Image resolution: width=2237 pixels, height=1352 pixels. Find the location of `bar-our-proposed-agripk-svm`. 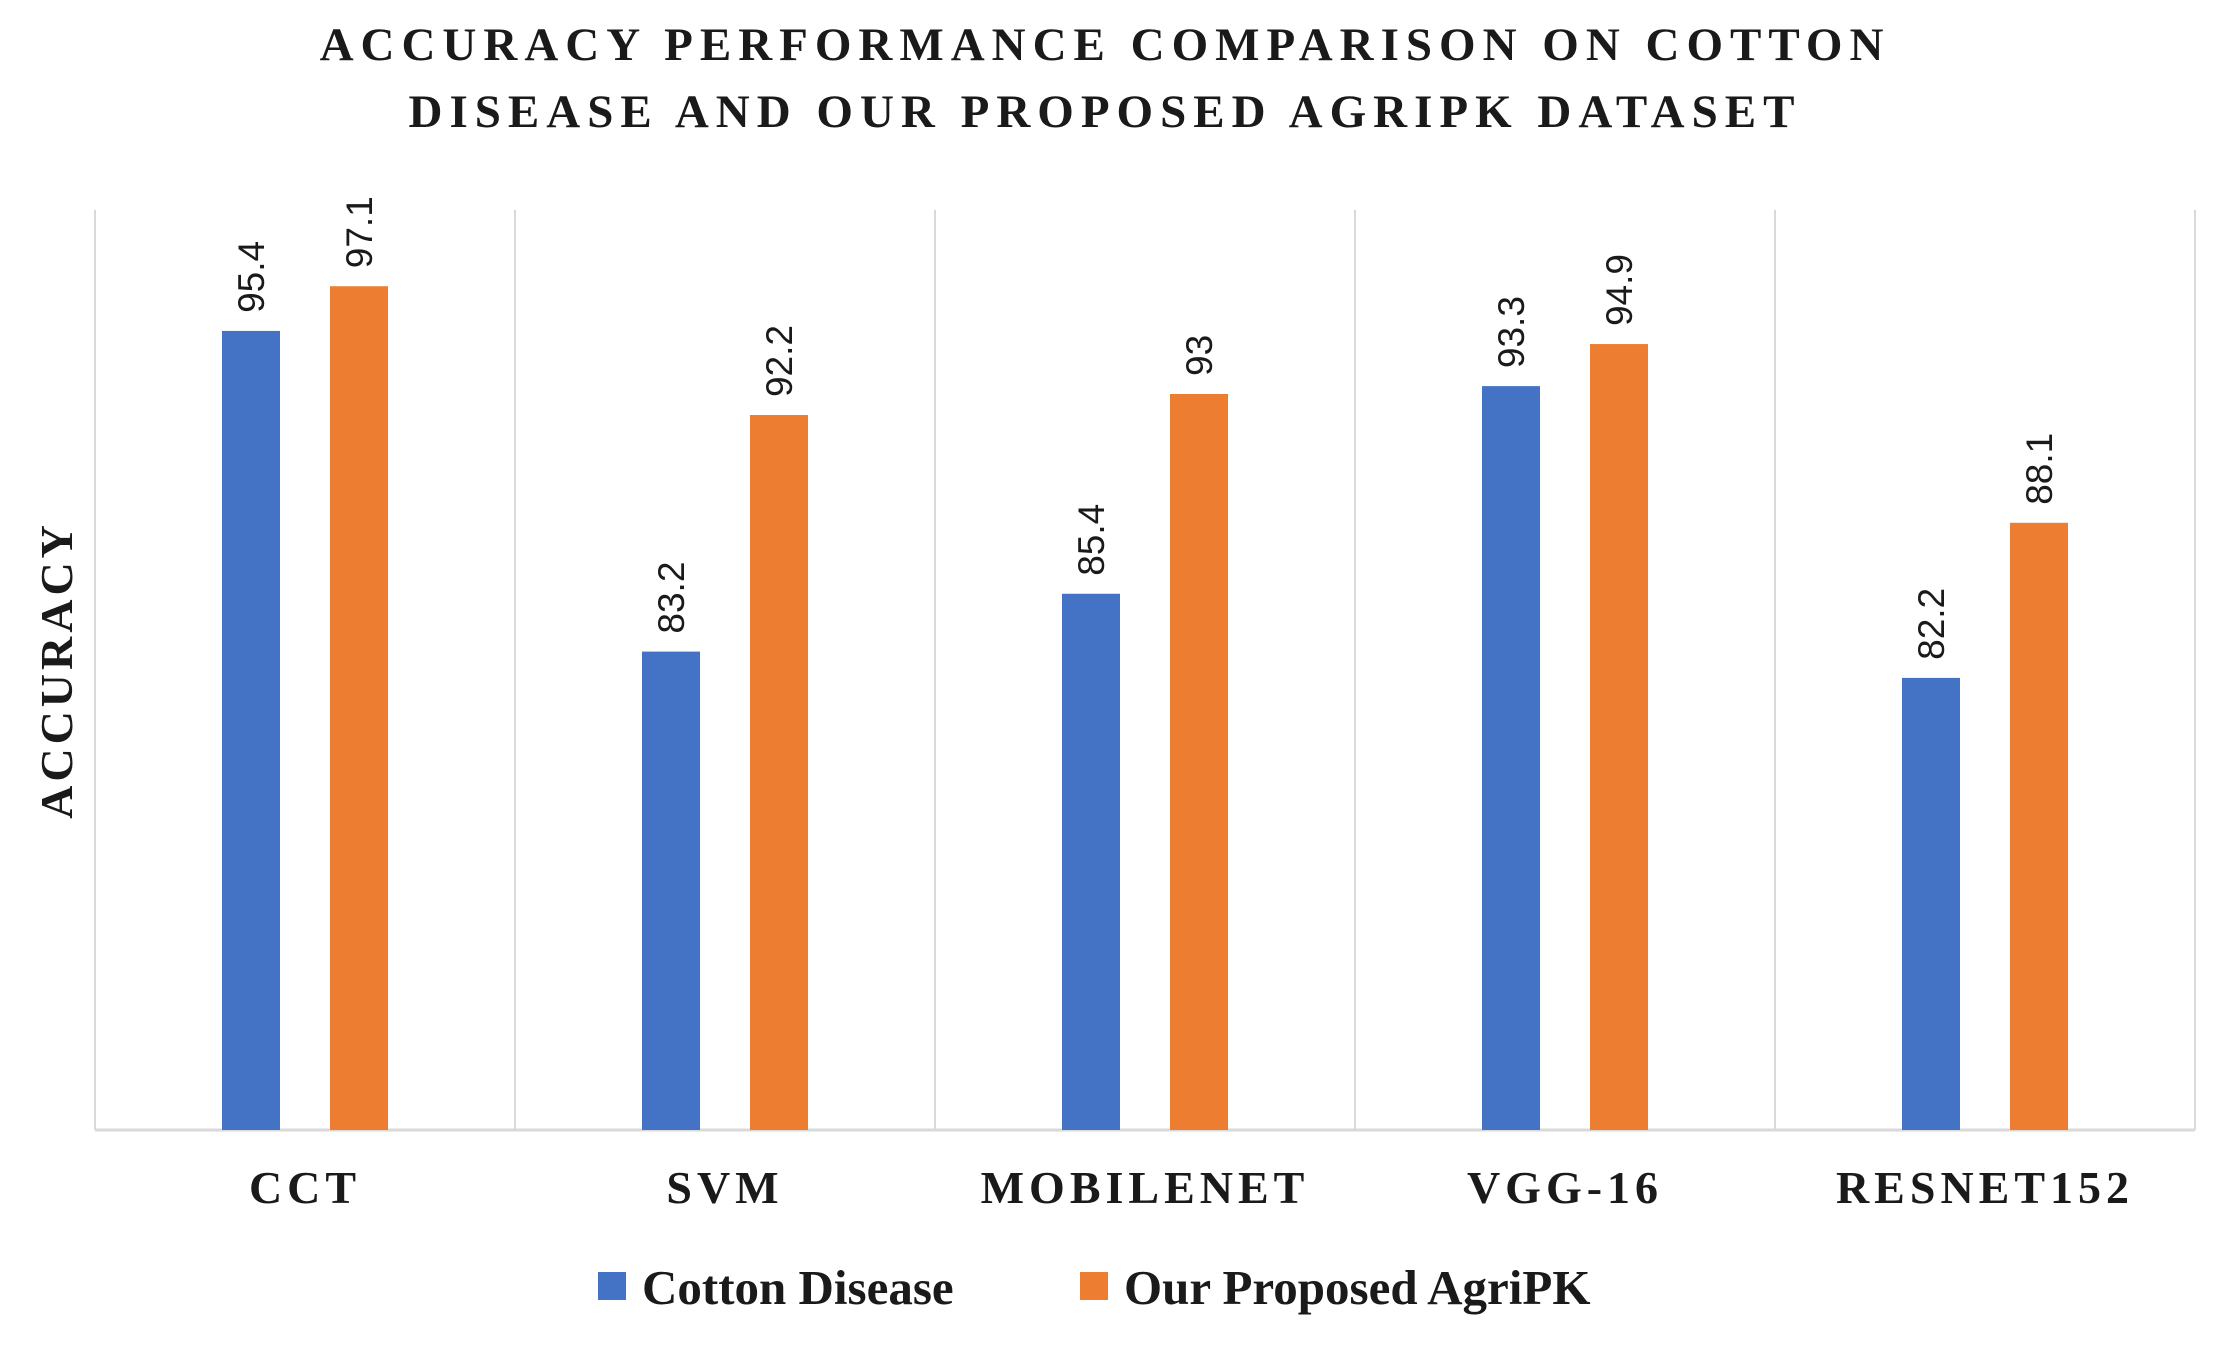

bar-our-proposed-agripk-svm is located at coordinates (779, 772).